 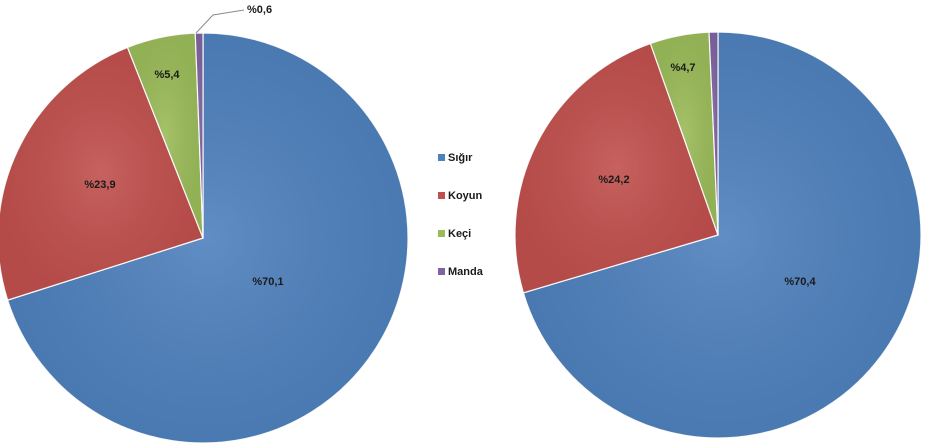 What do you see at coordinates (167, 75) in the screenshot?
I see `data-label-keci: %5,4` at bounding box center [167, 75].